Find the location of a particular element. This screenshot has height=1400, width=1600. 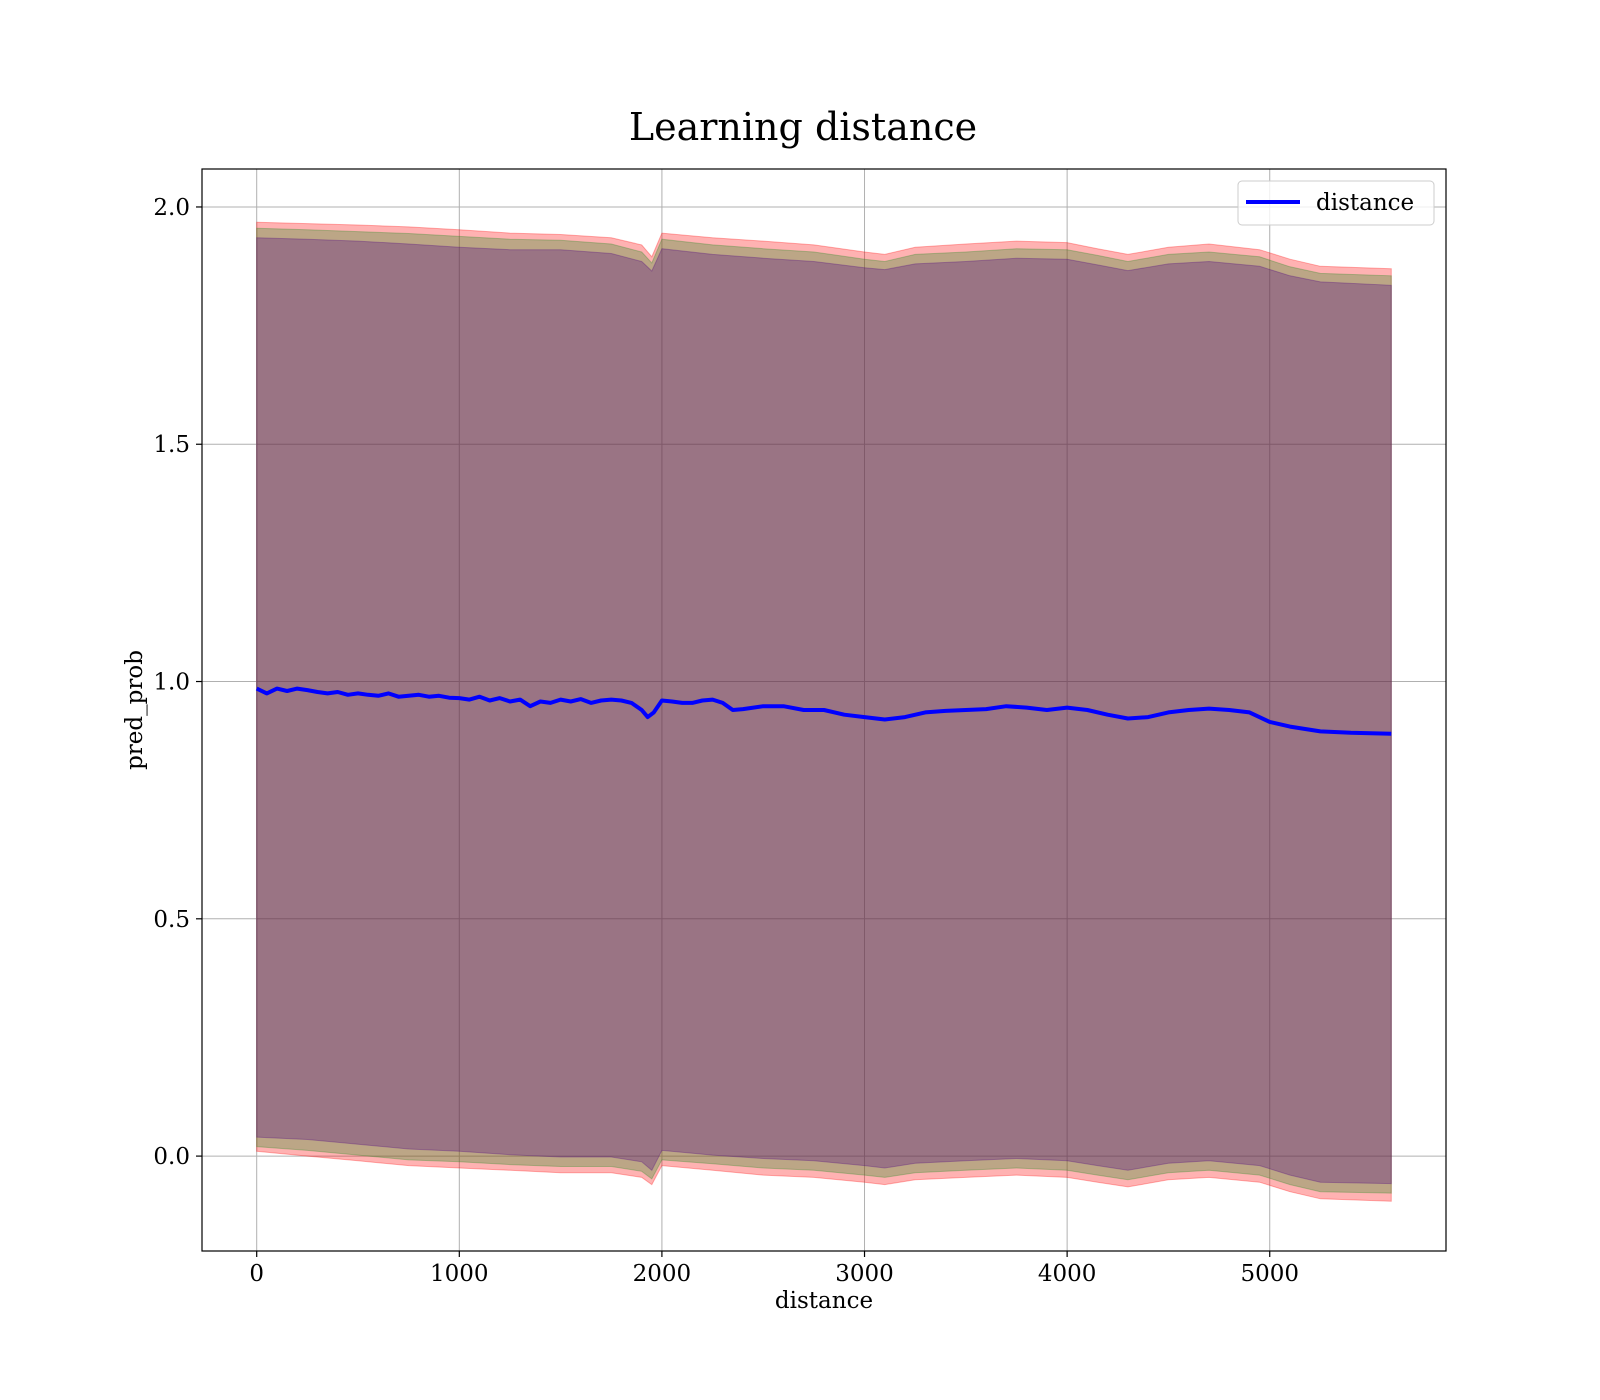

y-tick-label: 1.0 is located at coordinates (171, 683).